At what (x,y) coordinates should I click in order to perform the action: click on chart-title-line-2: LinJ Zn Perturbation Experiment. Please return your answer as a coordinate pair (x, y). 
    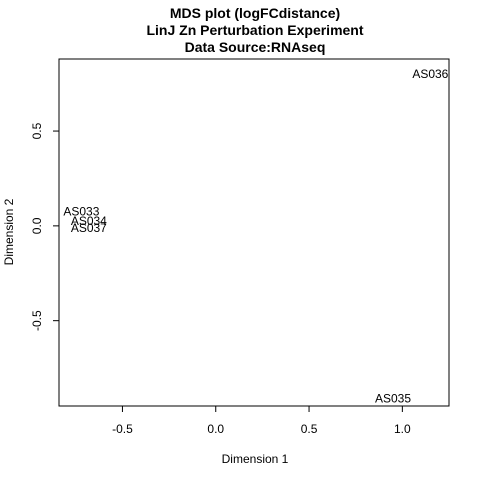
    Looking at the image, I should click on (254, 30).